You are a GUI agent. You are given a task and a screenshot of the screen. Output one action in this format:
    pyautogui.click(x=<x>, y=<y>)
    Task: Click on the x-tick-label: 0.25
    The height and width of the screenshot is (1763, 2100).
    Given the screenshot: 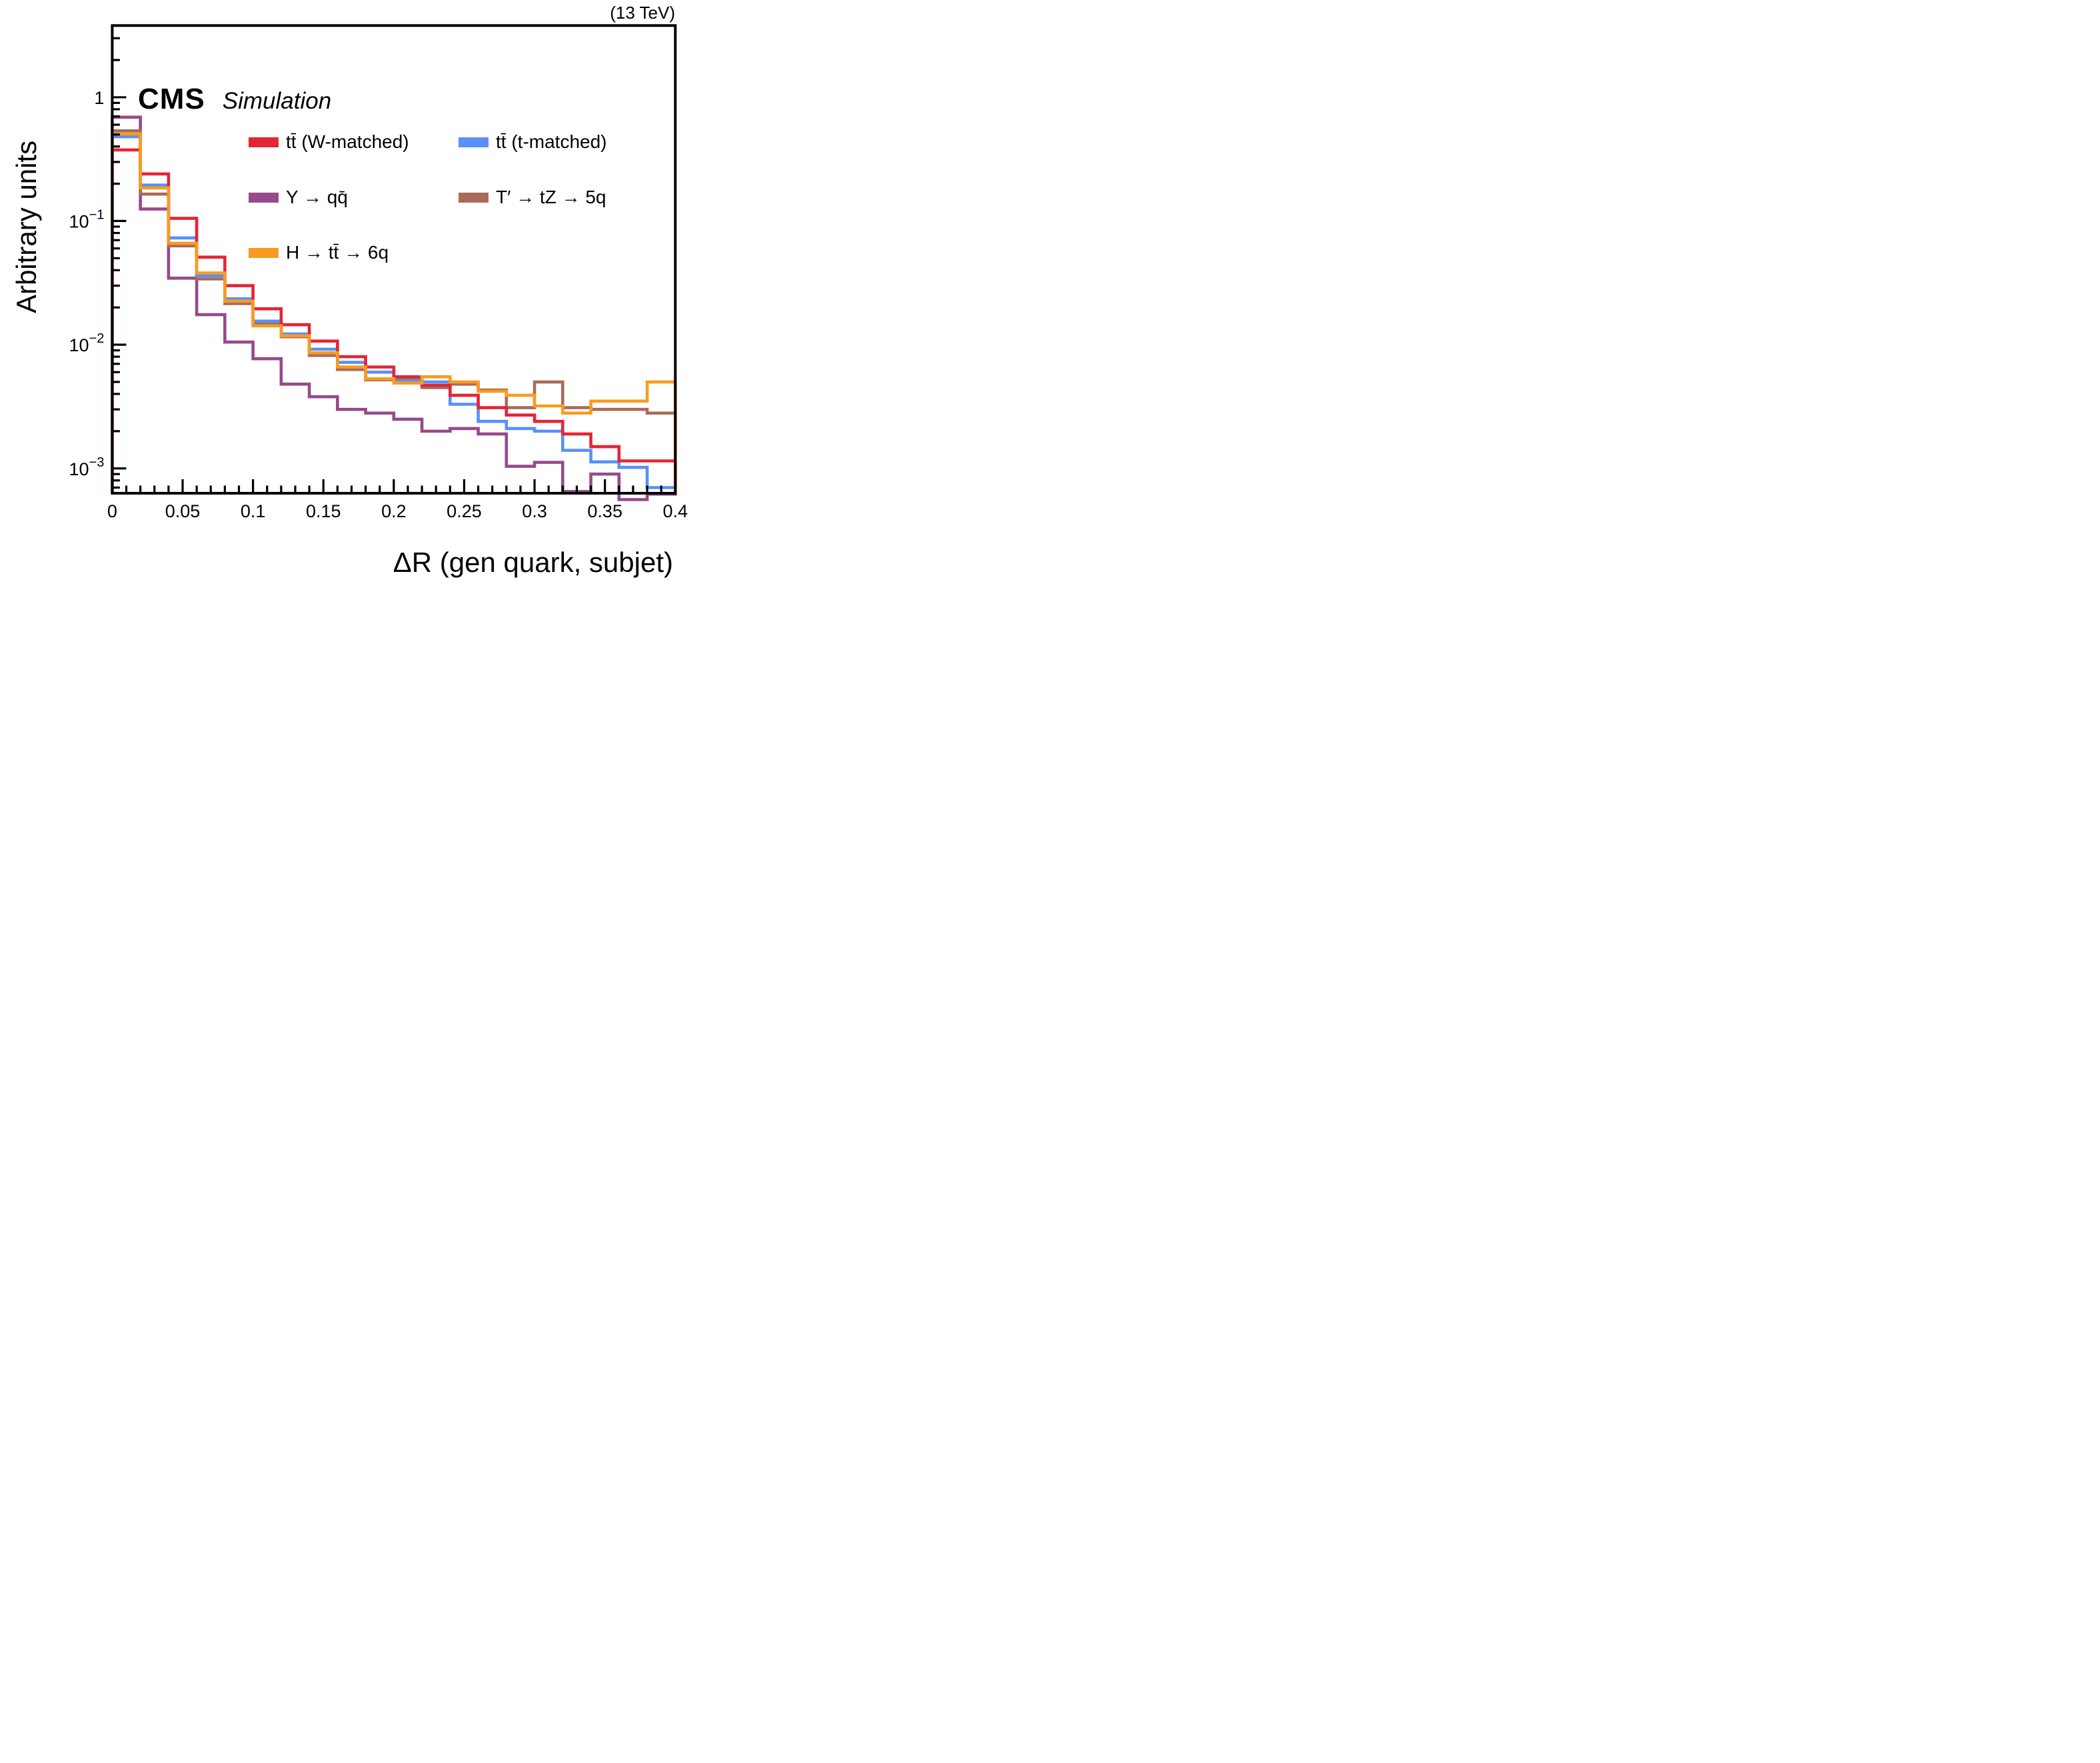 What is the action you would take?
    pyautogui.click(x=464, y=511)
    